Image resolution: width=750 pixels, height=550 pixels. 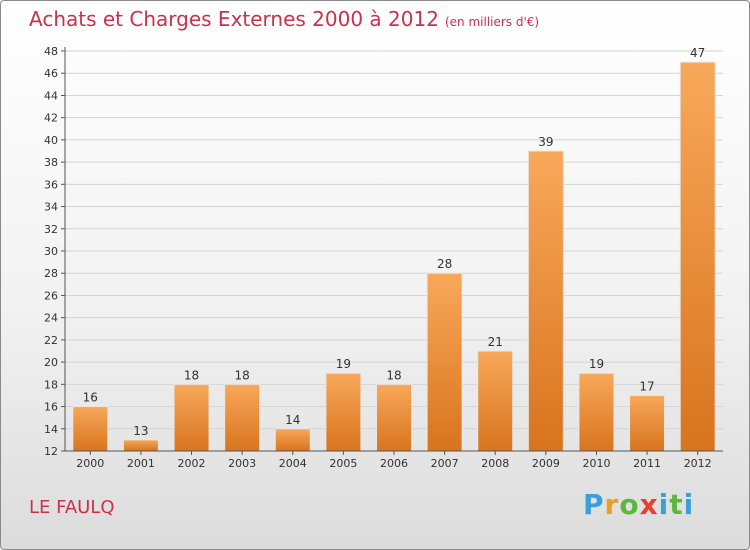 What do you see at coordinates (343, 463) in the screenshot?
I see `x-tick-label: 2005` at bounding box center [343, 463].